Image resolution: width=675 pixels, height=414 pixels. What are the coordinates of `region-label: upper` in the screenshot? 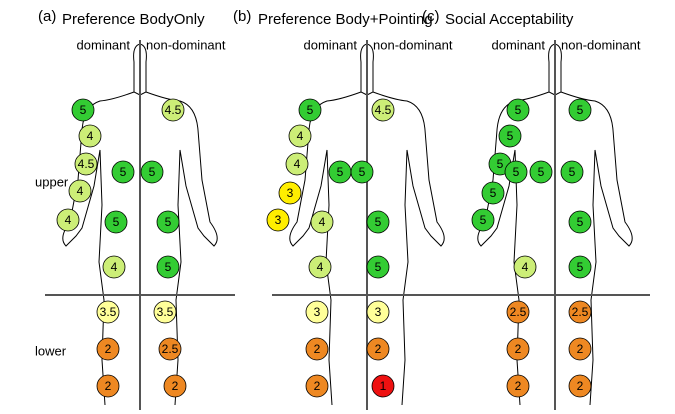 It's located at (52, 181).